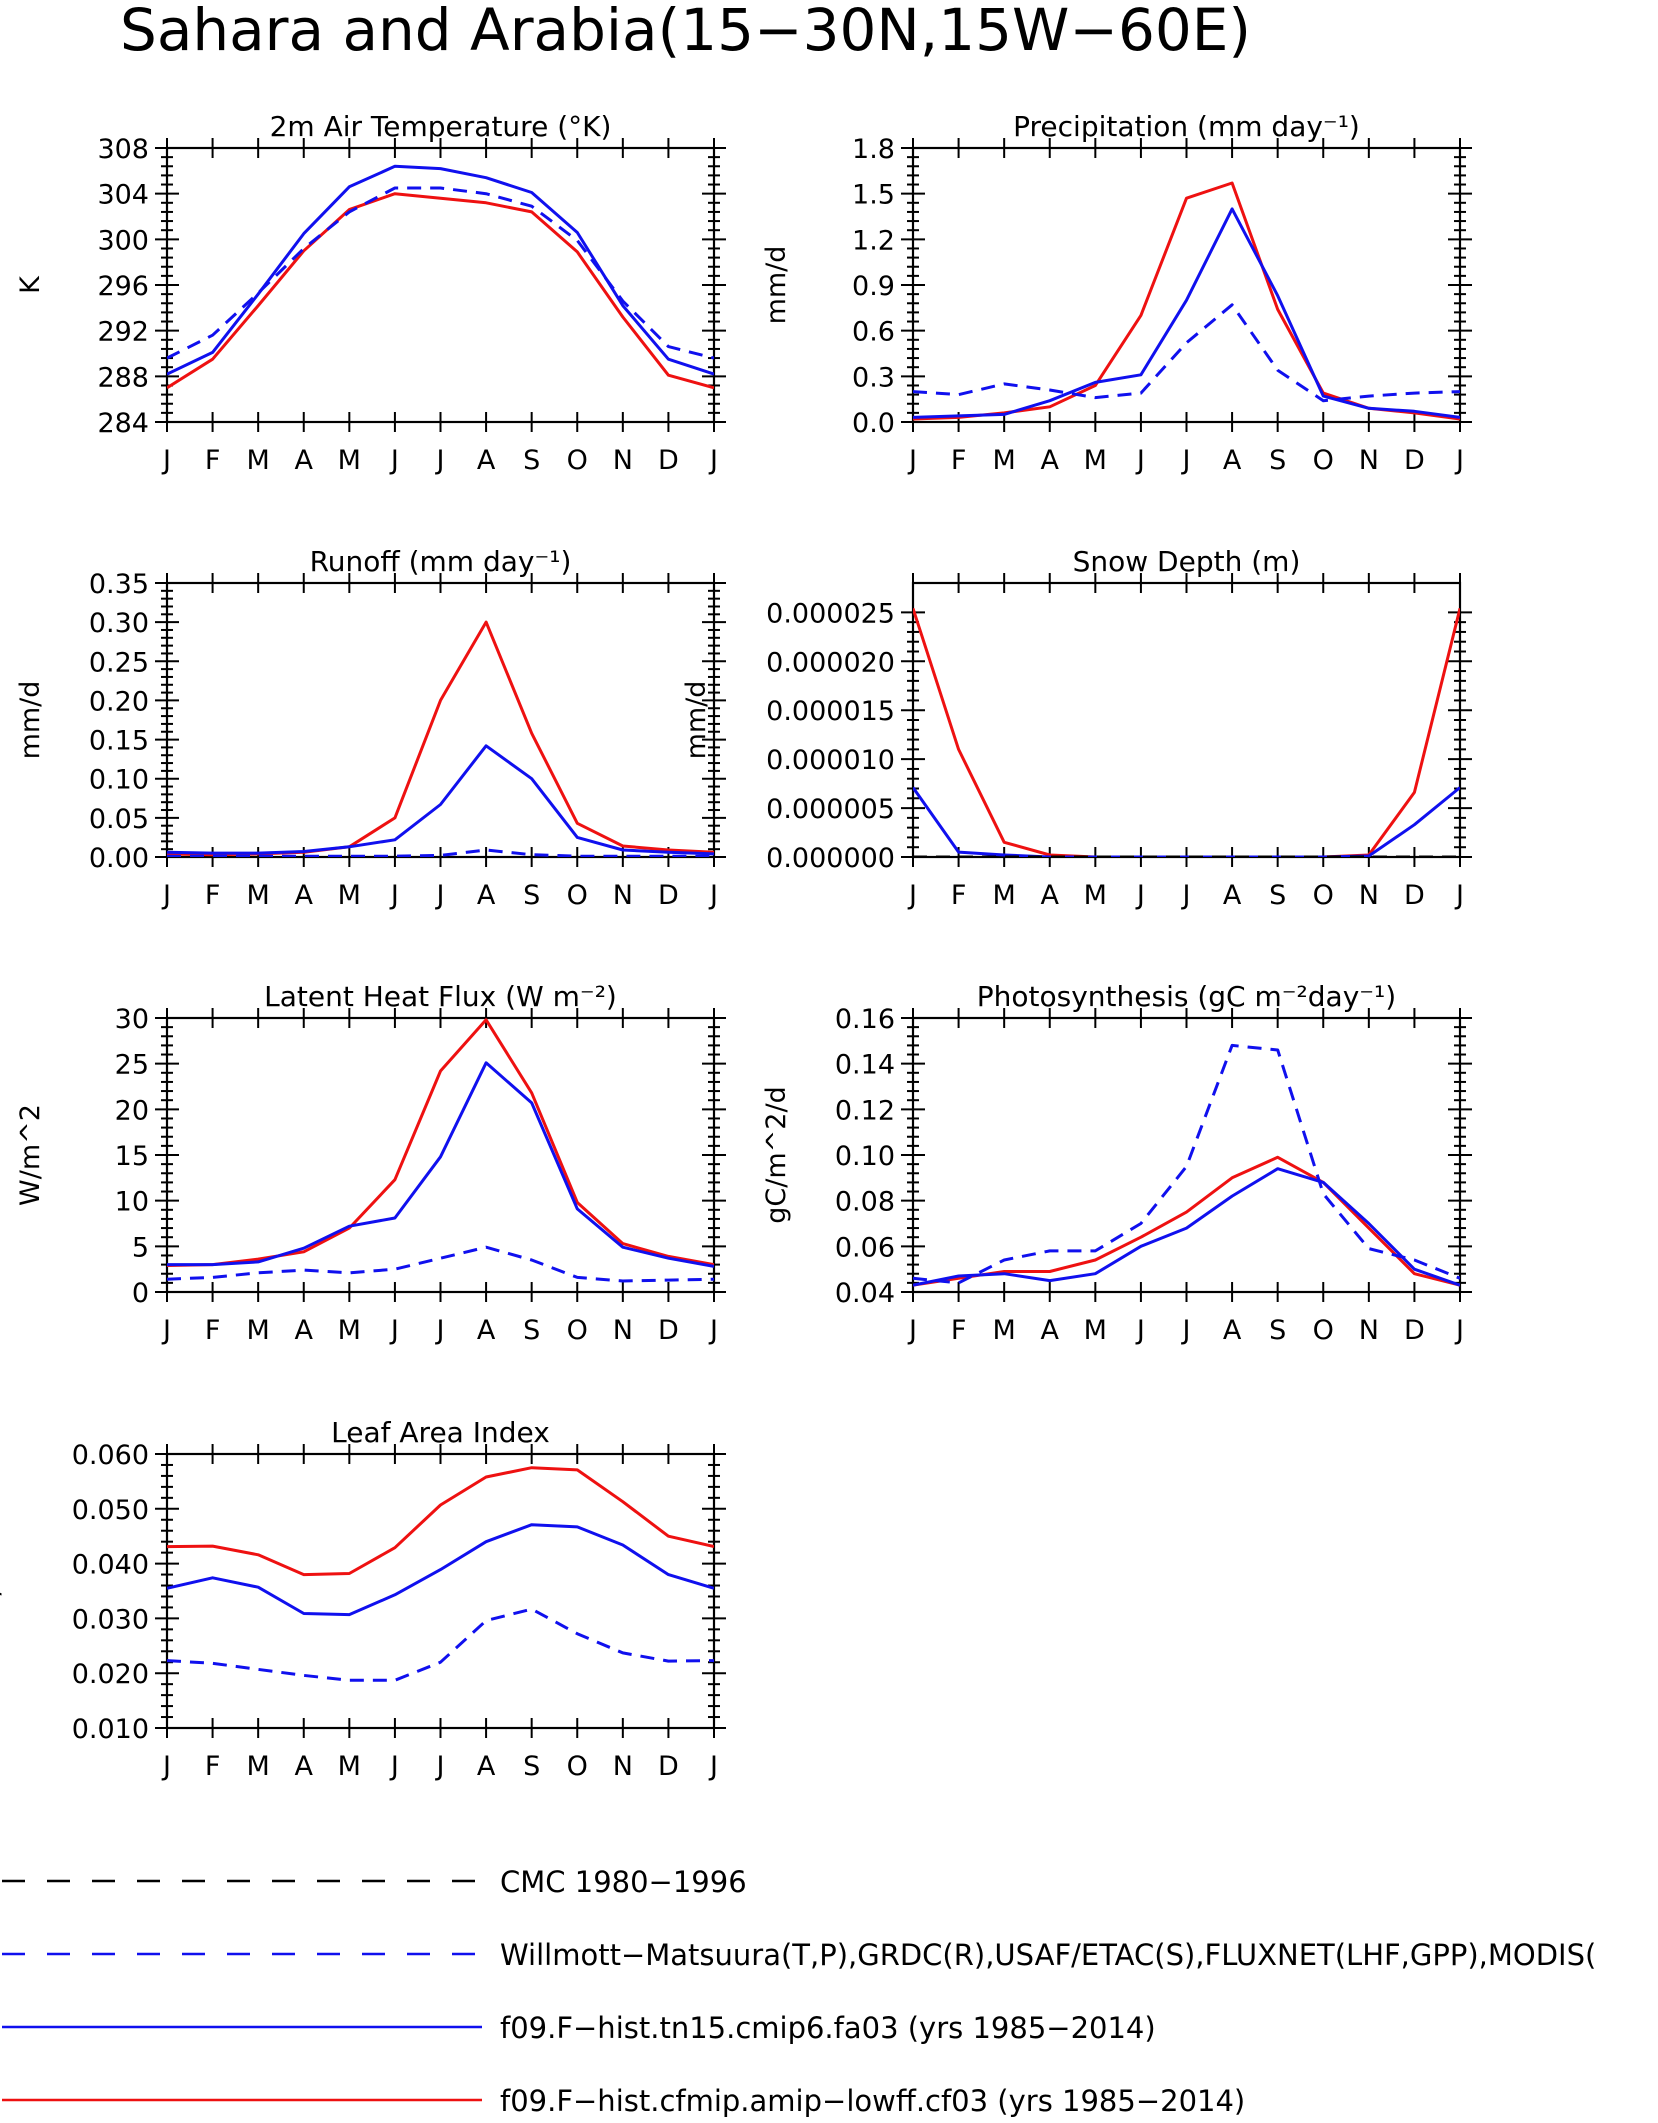  What do you see at coordinates (873, 423) in the screenshot?
I see `y-tick-label: 0.0` at bounding box center [873, 423].